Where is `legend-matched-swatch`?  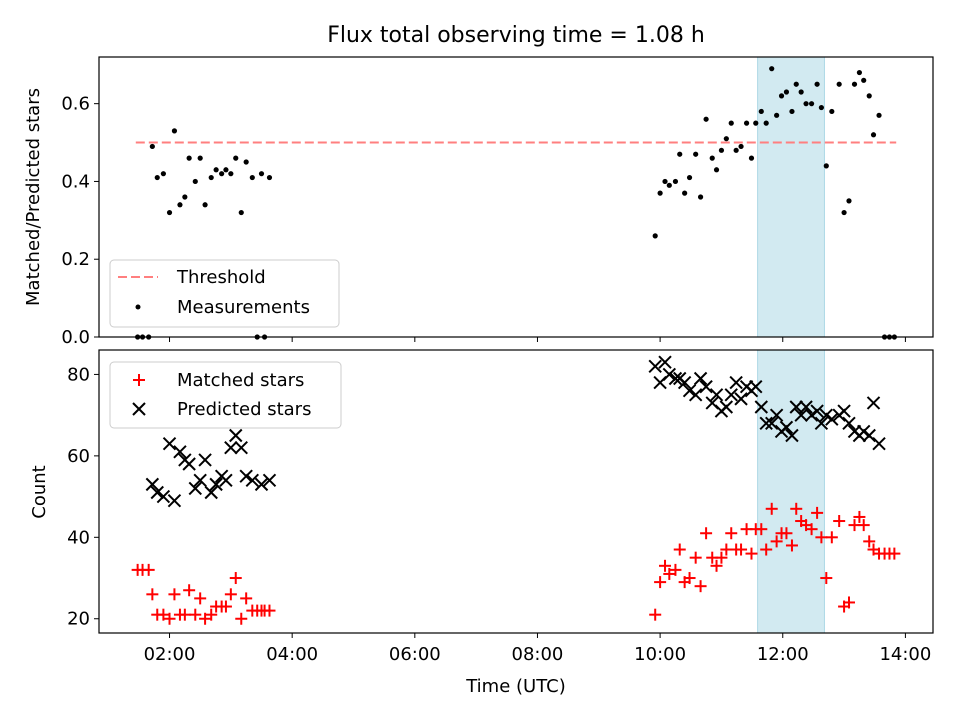
legend-matched-swatch is located at coordinates (139, 380).